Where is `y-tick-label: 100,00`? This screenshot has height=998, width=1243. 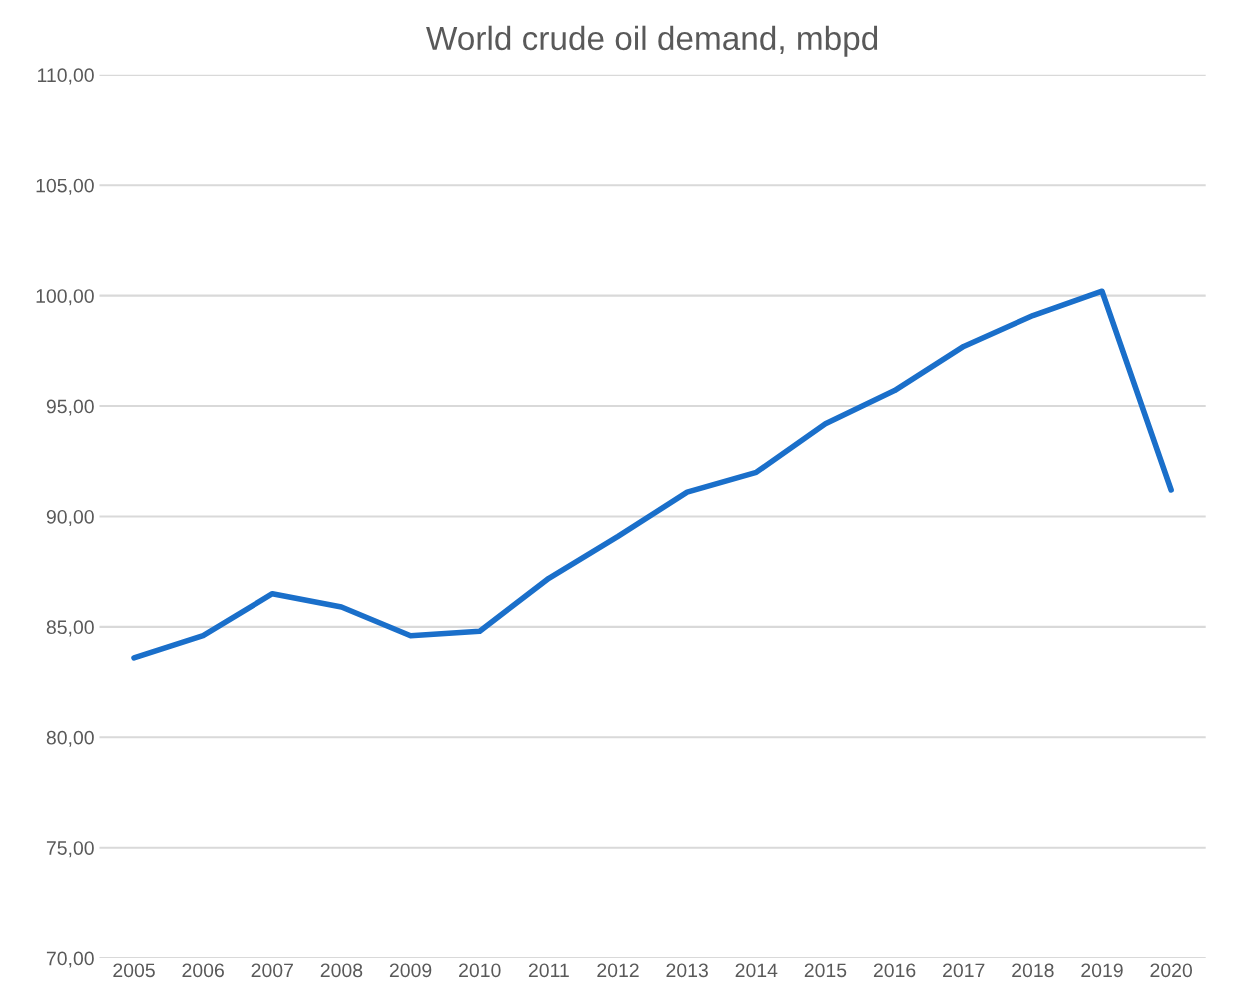 y-tick-label: 100,00 is located at coordinates (65, 297).